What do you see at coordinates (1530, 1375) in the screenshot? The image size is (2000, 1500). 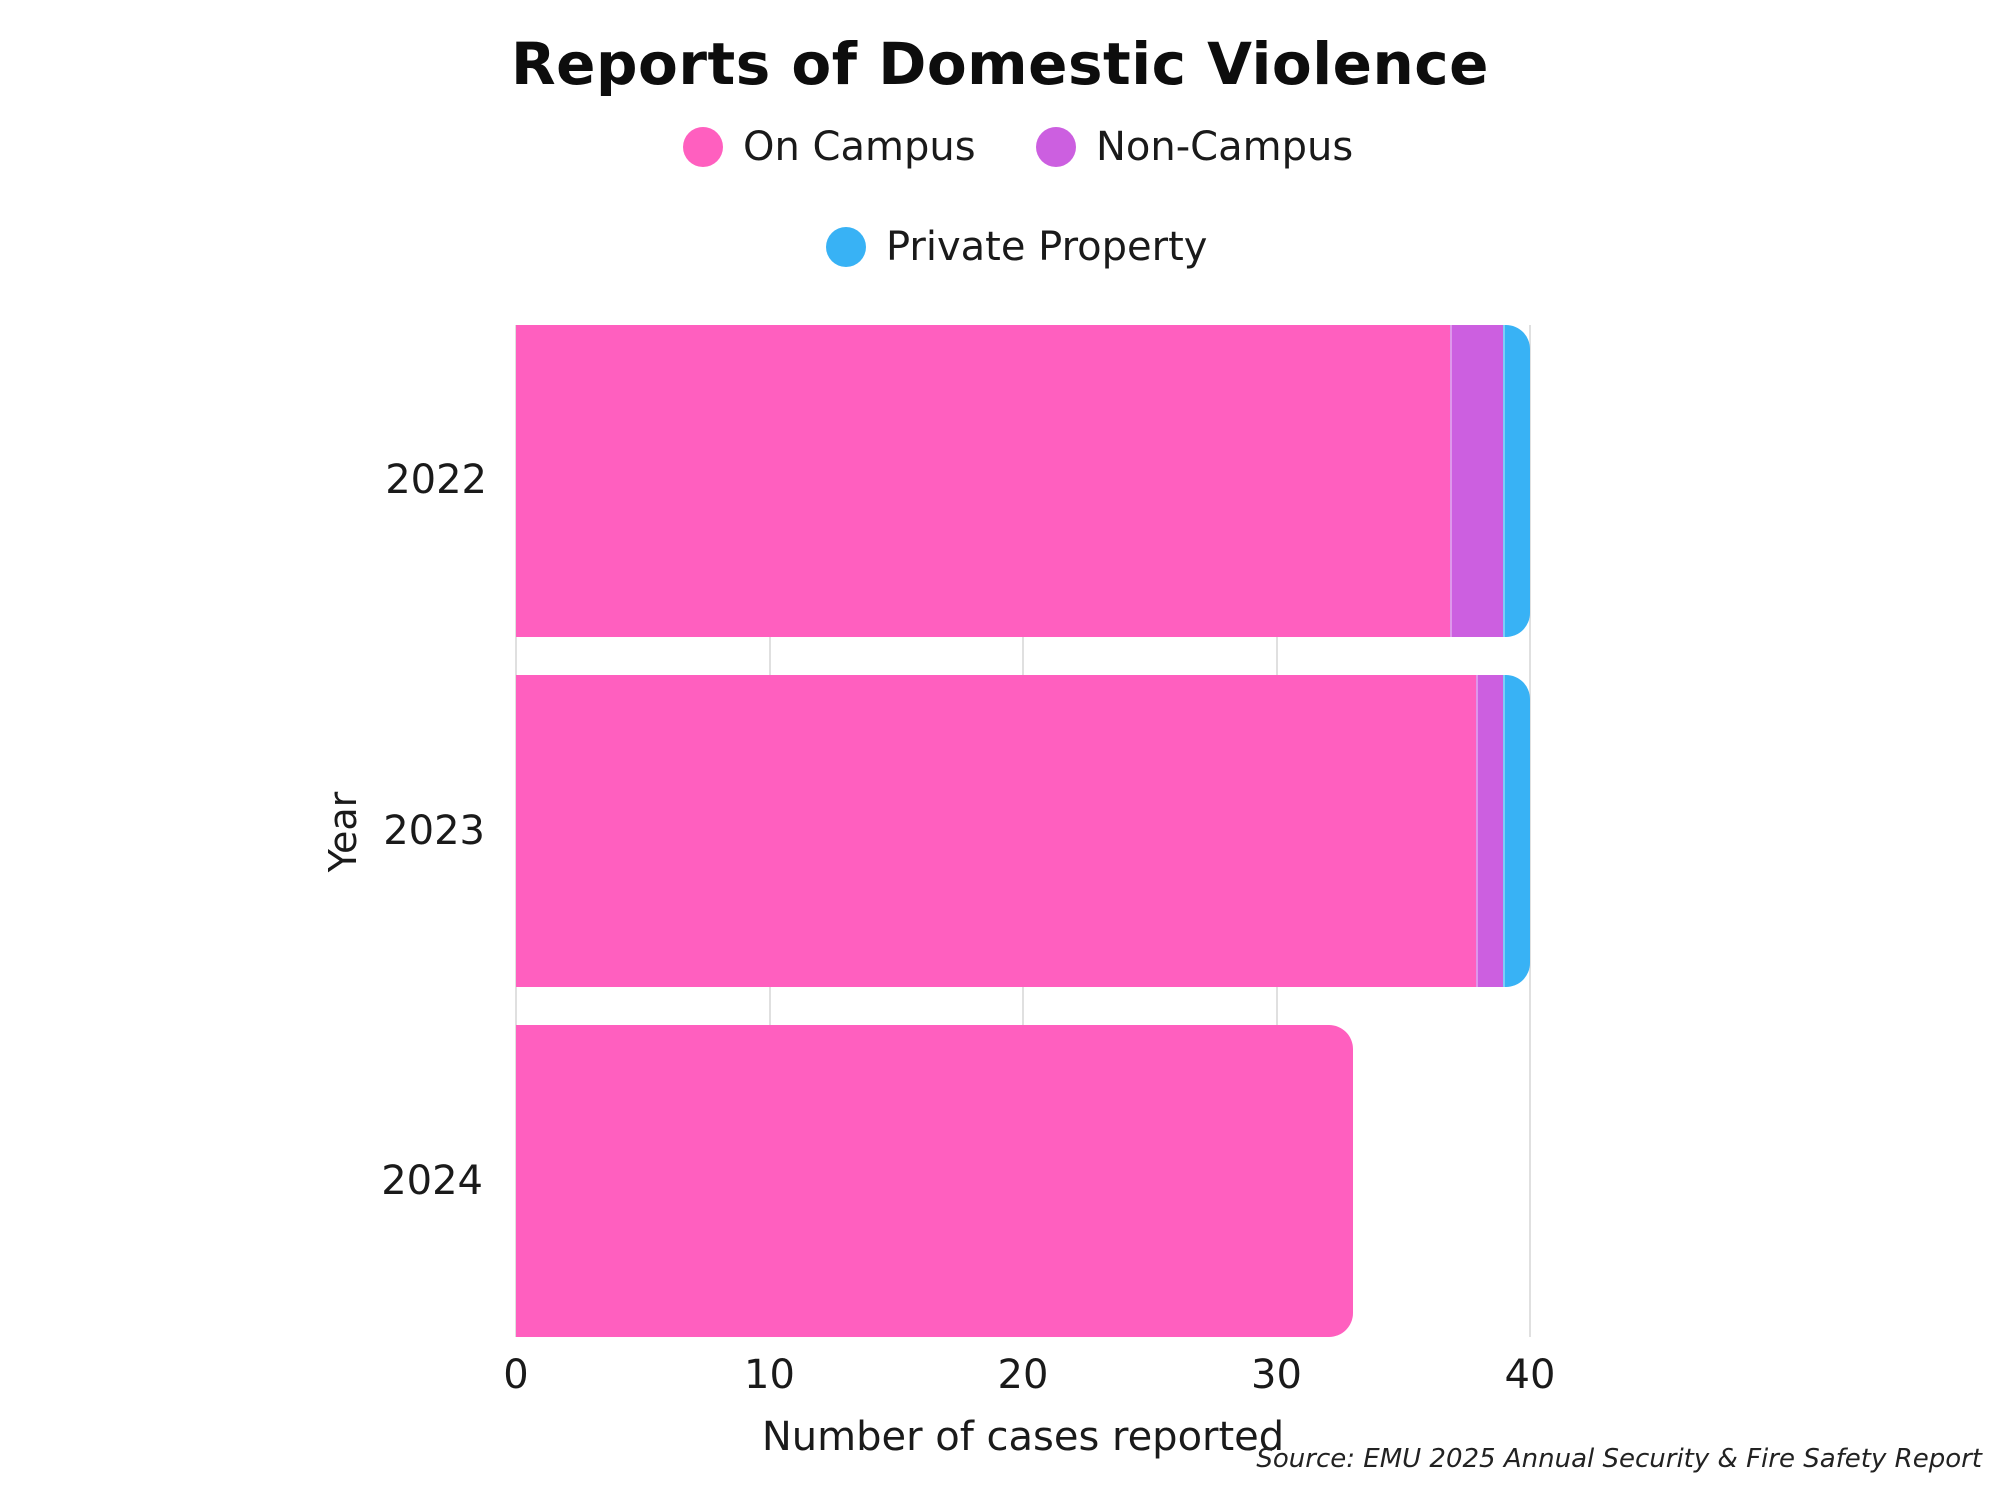 I see `x-tick-40: 40` at bounding box center [1530, 1375].